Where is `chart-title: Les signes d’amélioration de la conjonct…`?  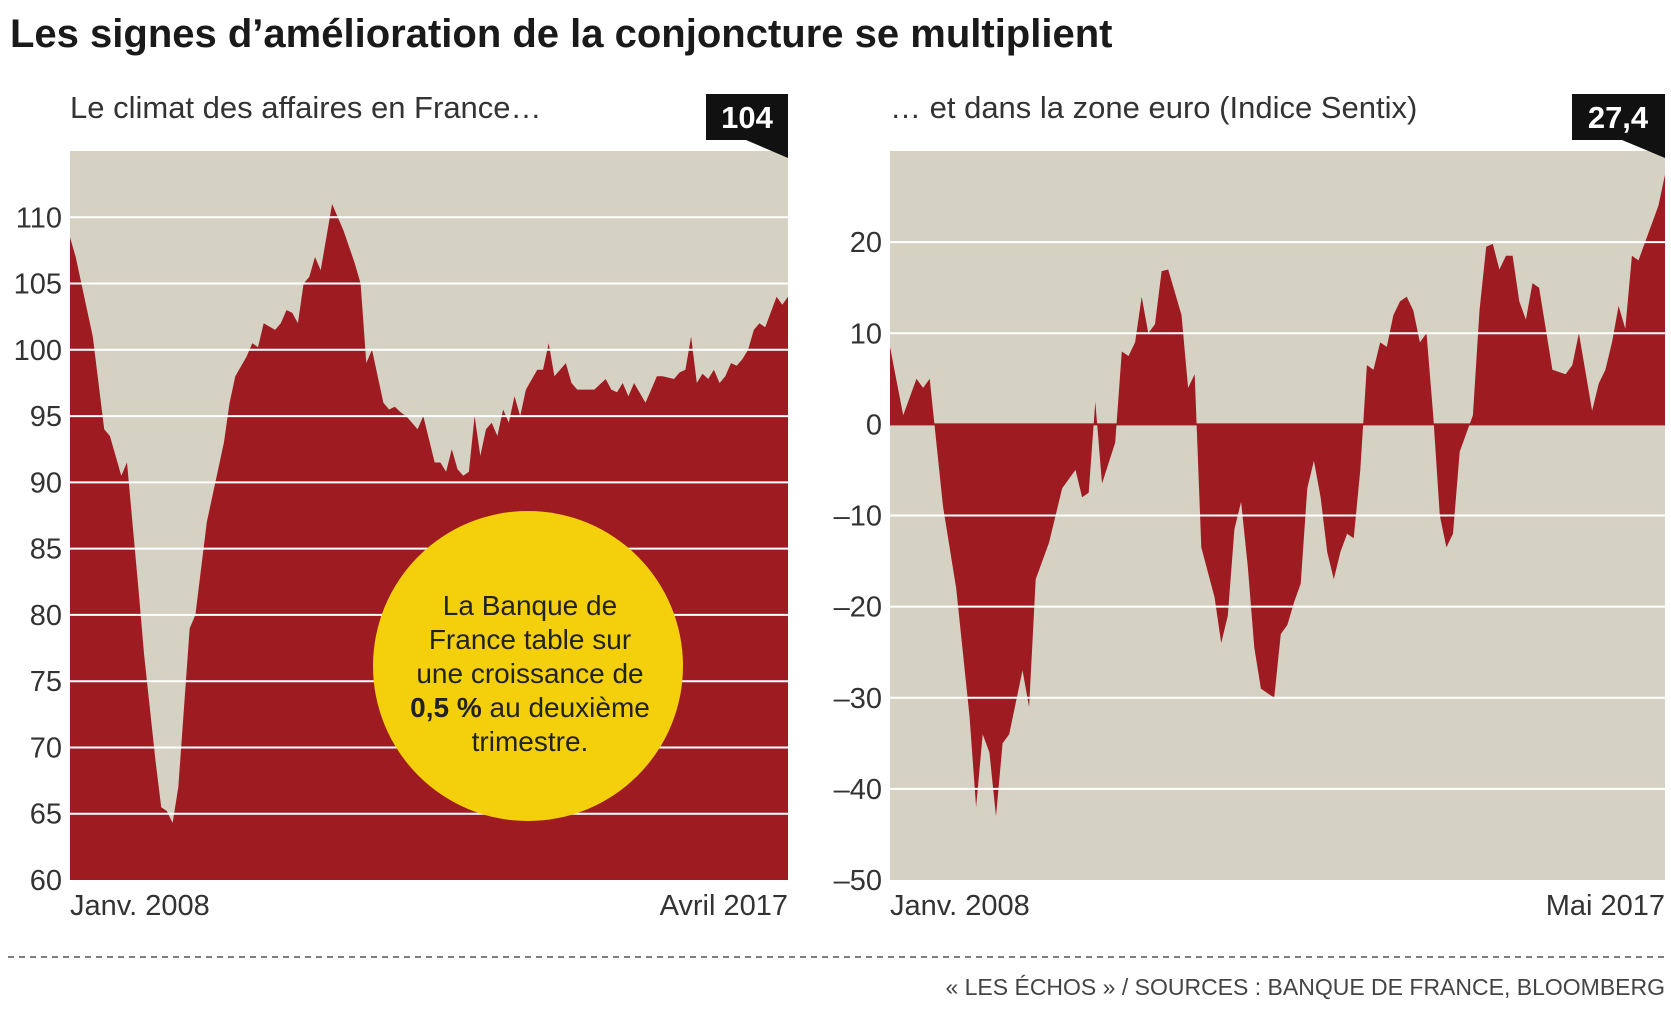
chart-title: Les signes d’amélioration de la conjonct… is located at coordinates (561, 34).